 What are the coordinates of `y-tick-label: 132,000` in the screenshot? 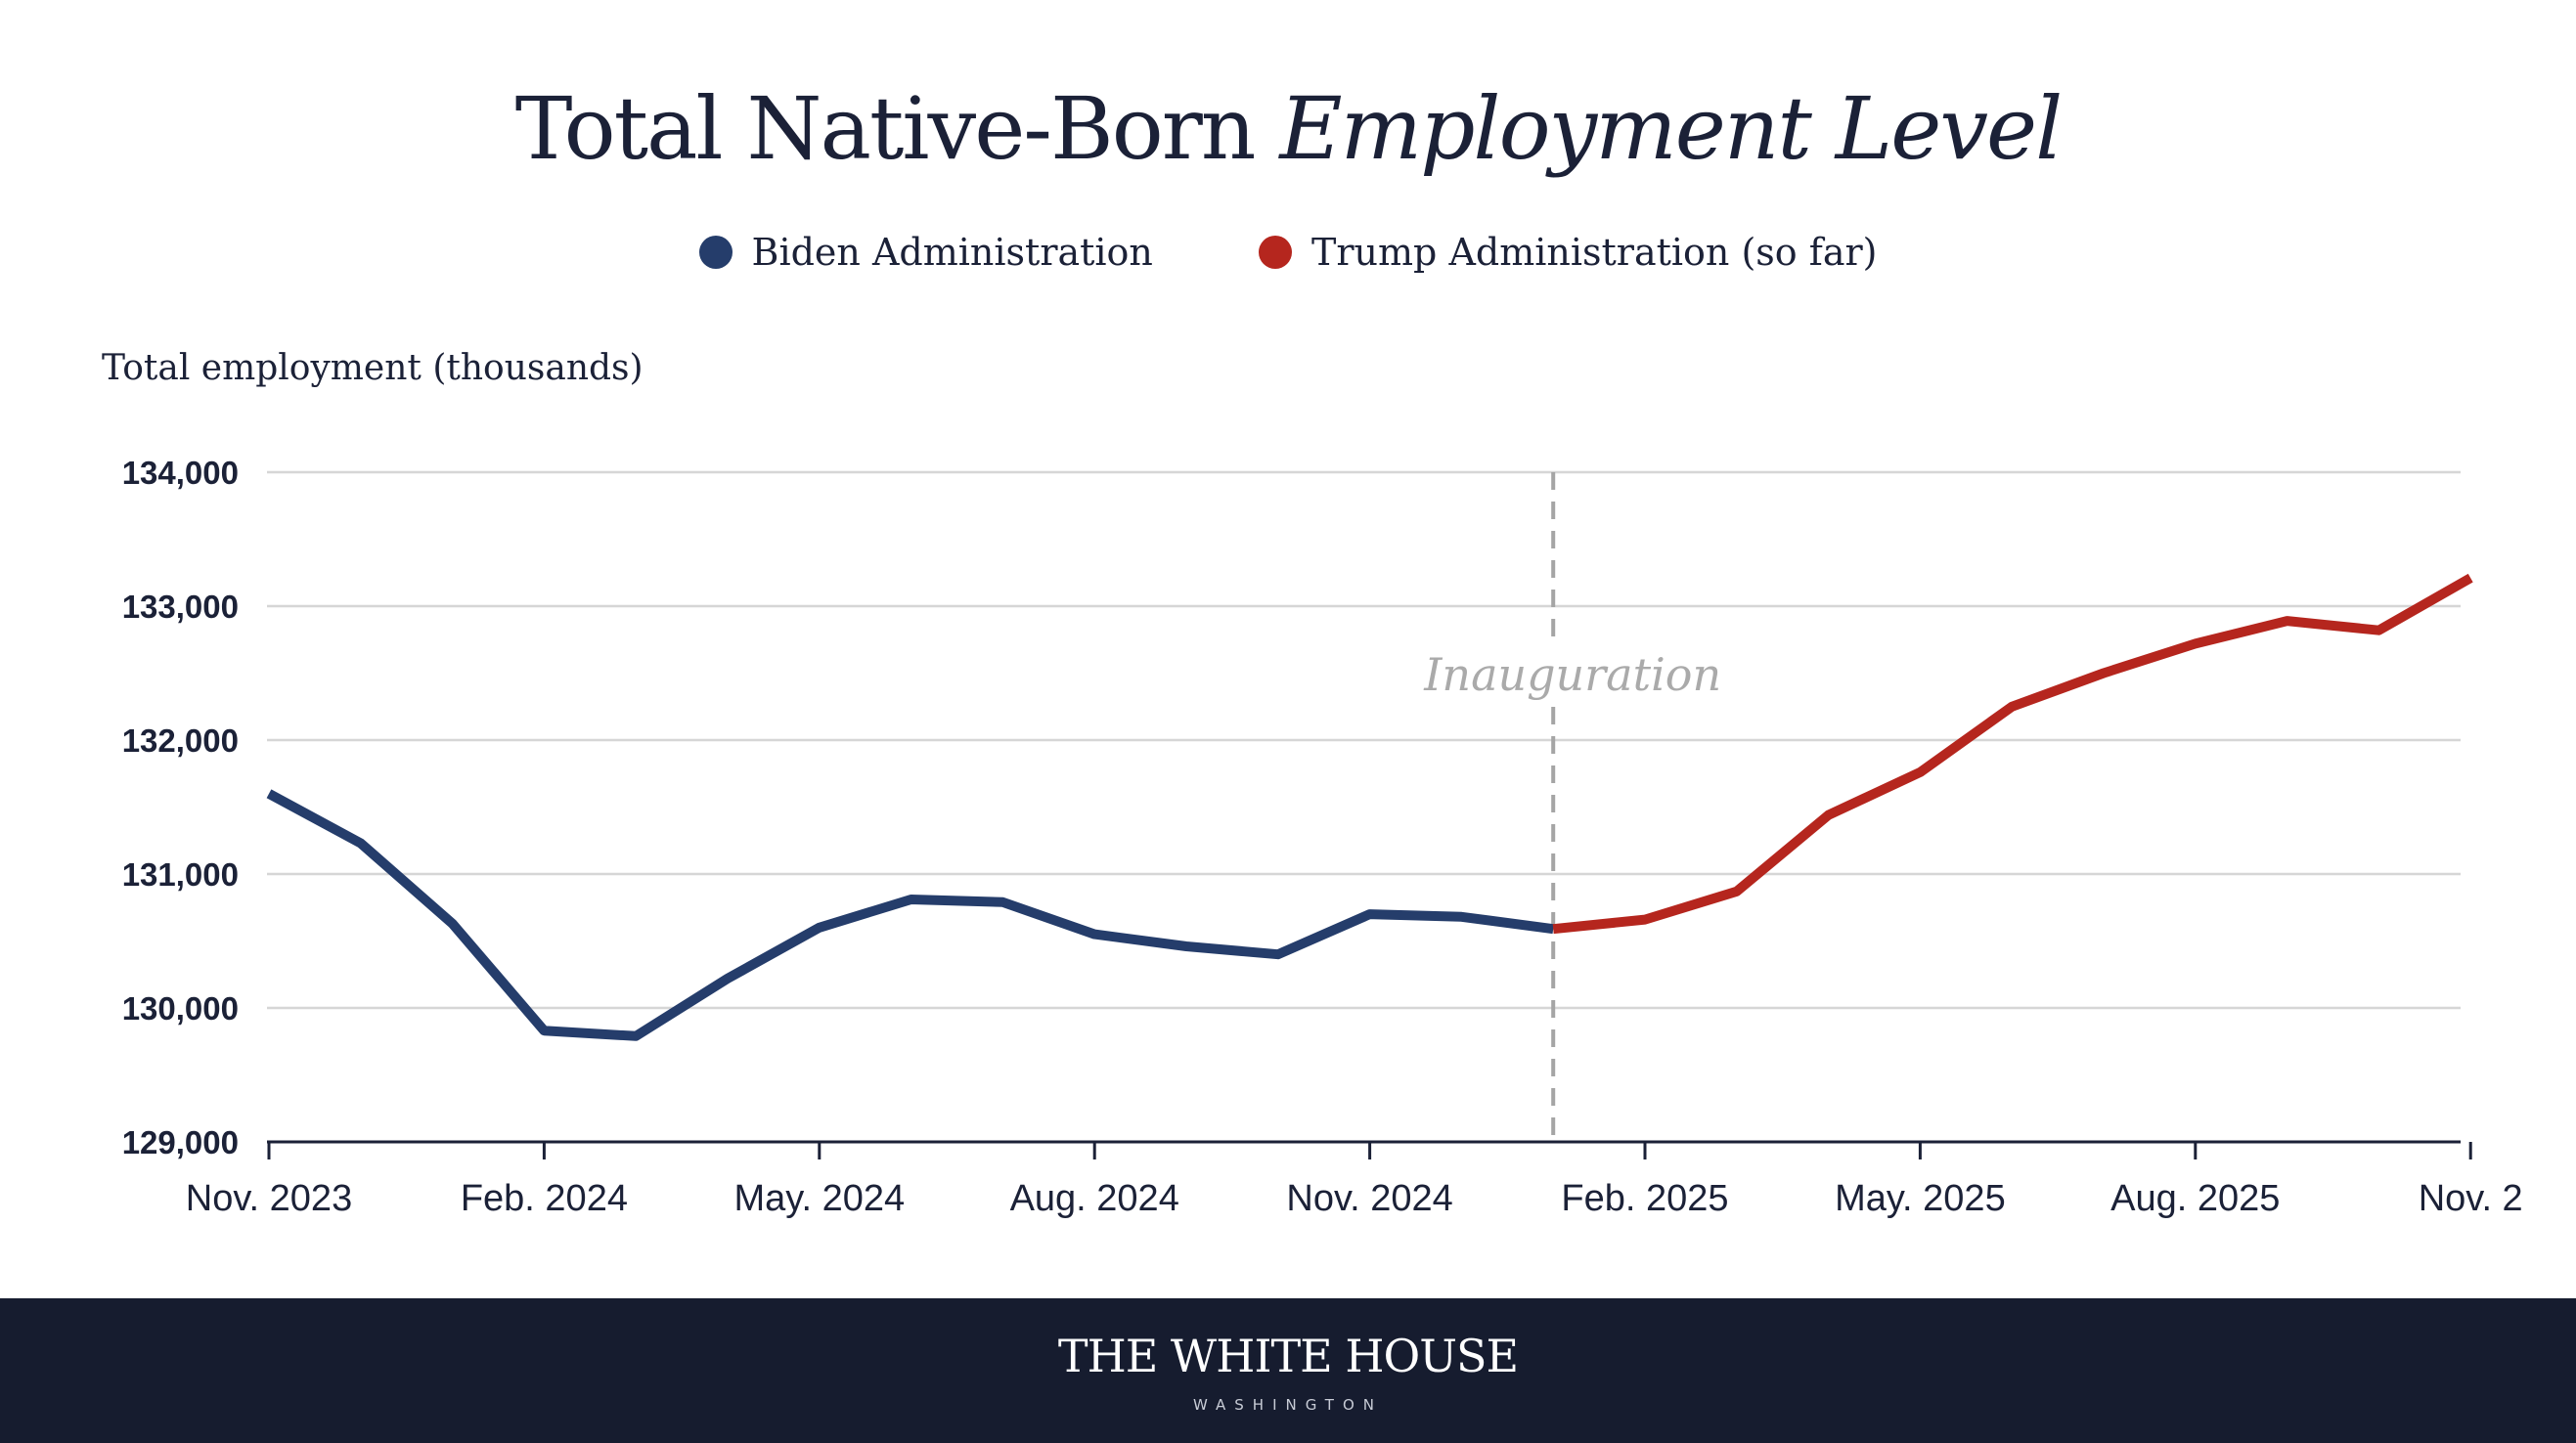 It's located at (180, 740).